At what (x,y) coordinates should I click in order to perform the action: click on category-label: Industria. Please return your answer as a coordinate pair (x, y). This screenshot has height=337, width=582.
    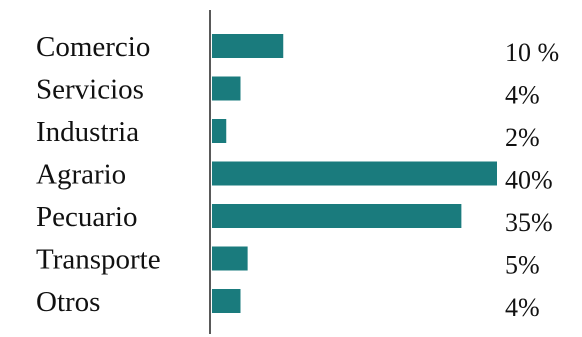
    Looking at the image, I should click on (87, 132).